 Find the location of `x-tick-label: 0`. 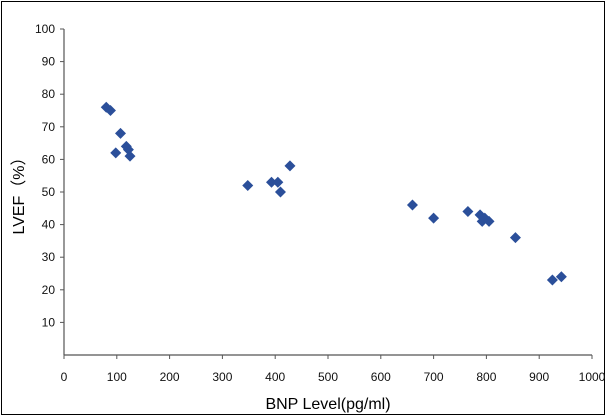

x-tick-label: 0 is located at coordinates (64, 377).